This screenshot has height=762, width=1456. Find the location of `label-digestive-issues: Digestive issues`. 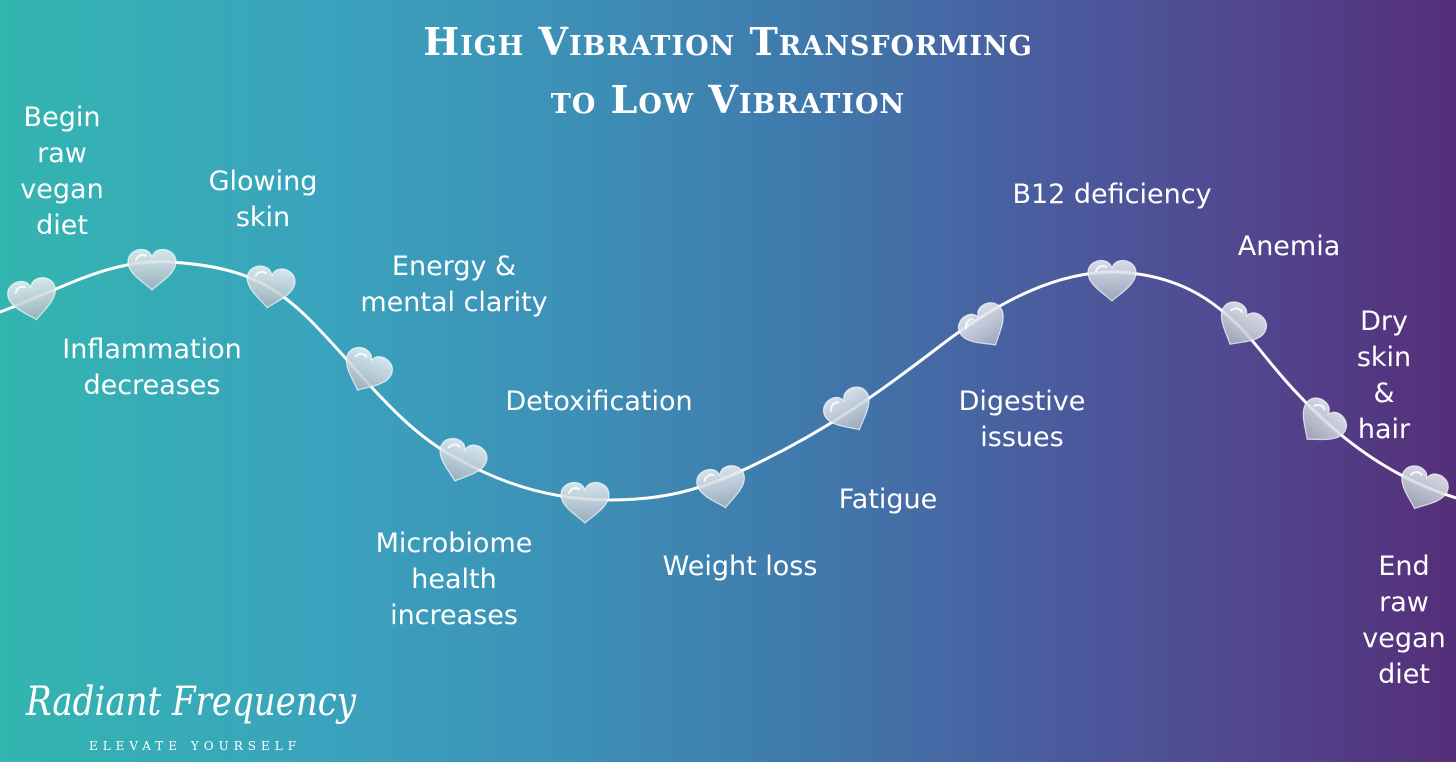

label-digestive-issues: Digestive issues is located at coordinates (1022, 419).